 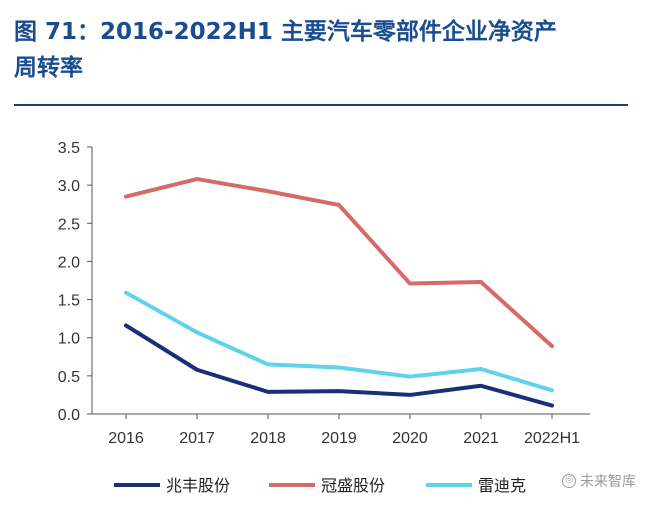 I want to click on chart-title-line2: 周转率, so click(x=48, y=68).